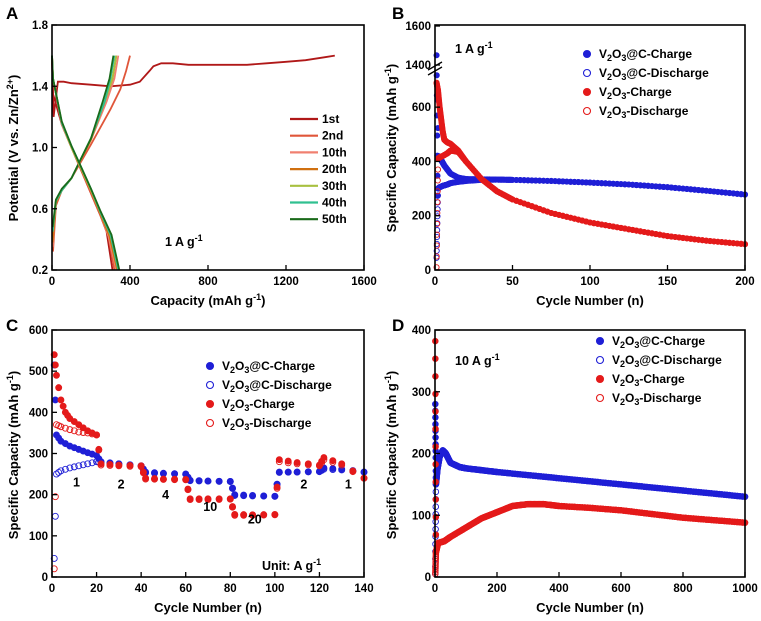 The image size is (761, 621). I want to click on panel-b-rate-annotation: 1 A g-1, so click(474, 48).